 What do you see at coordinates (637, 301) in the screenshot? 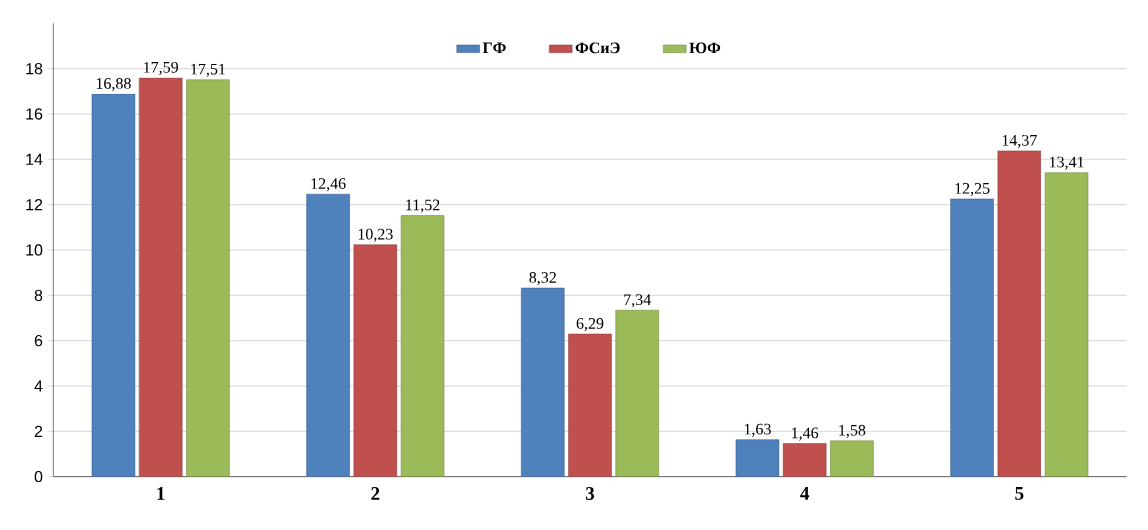
I see `data-label: 7,34` at bounding box center [637, 301].